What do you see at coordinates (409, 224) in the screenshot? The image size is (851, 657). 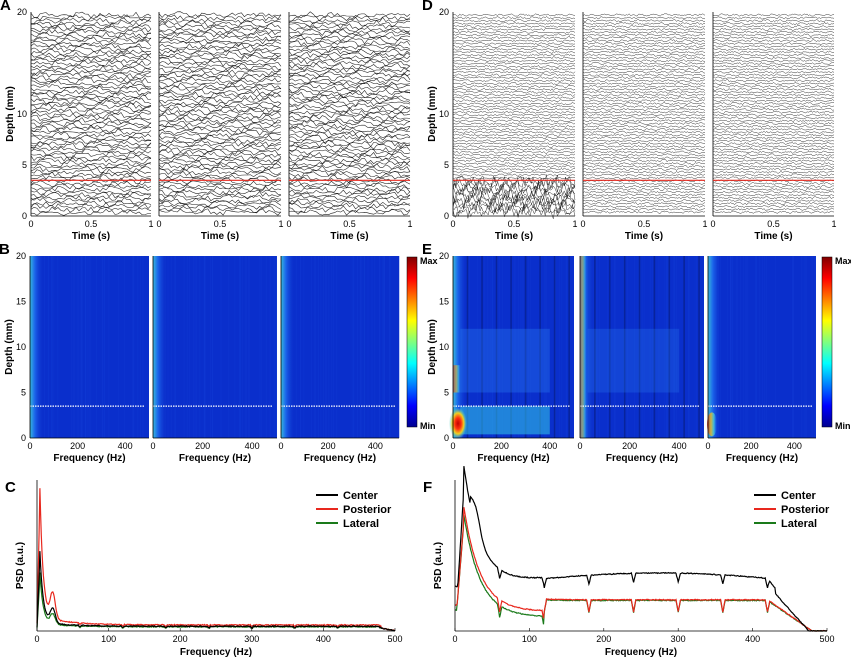 I see `x-tick-label: 1` at bounding box center [409, 224].